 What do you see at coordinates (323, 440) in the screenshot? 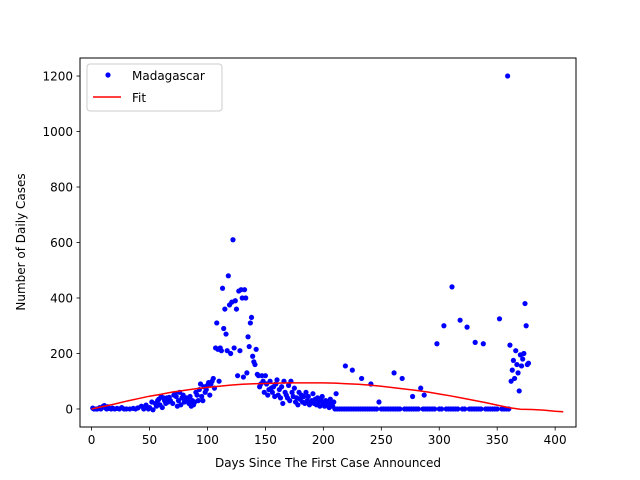
I see `x-tick-label: 200` at bounding box center [323, 440].